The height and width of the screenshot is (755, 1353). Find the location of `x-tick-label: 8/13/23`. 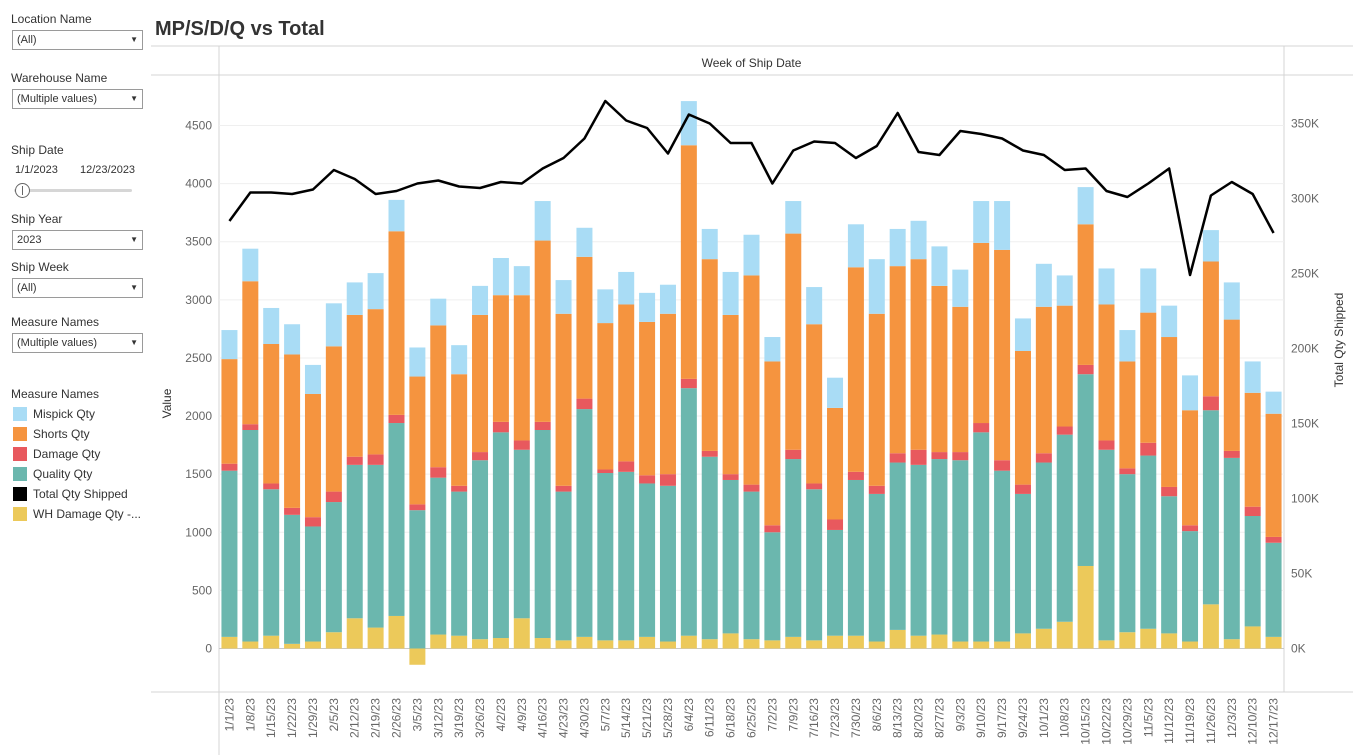

x-tick-label: 8/13/23 is located at coordinates (898, 718).